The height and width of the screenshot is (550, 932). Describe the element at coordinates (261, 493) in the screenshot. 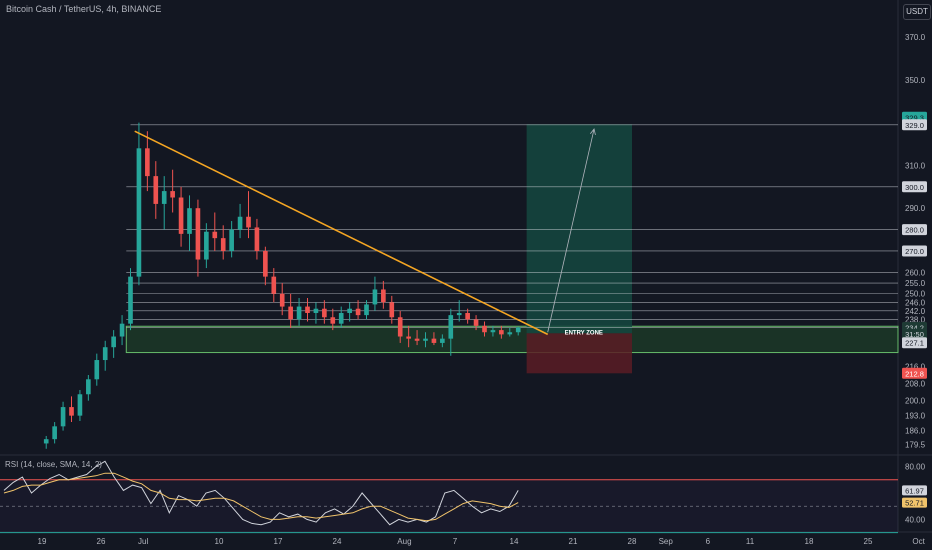

I see `rsi-line` at that location.